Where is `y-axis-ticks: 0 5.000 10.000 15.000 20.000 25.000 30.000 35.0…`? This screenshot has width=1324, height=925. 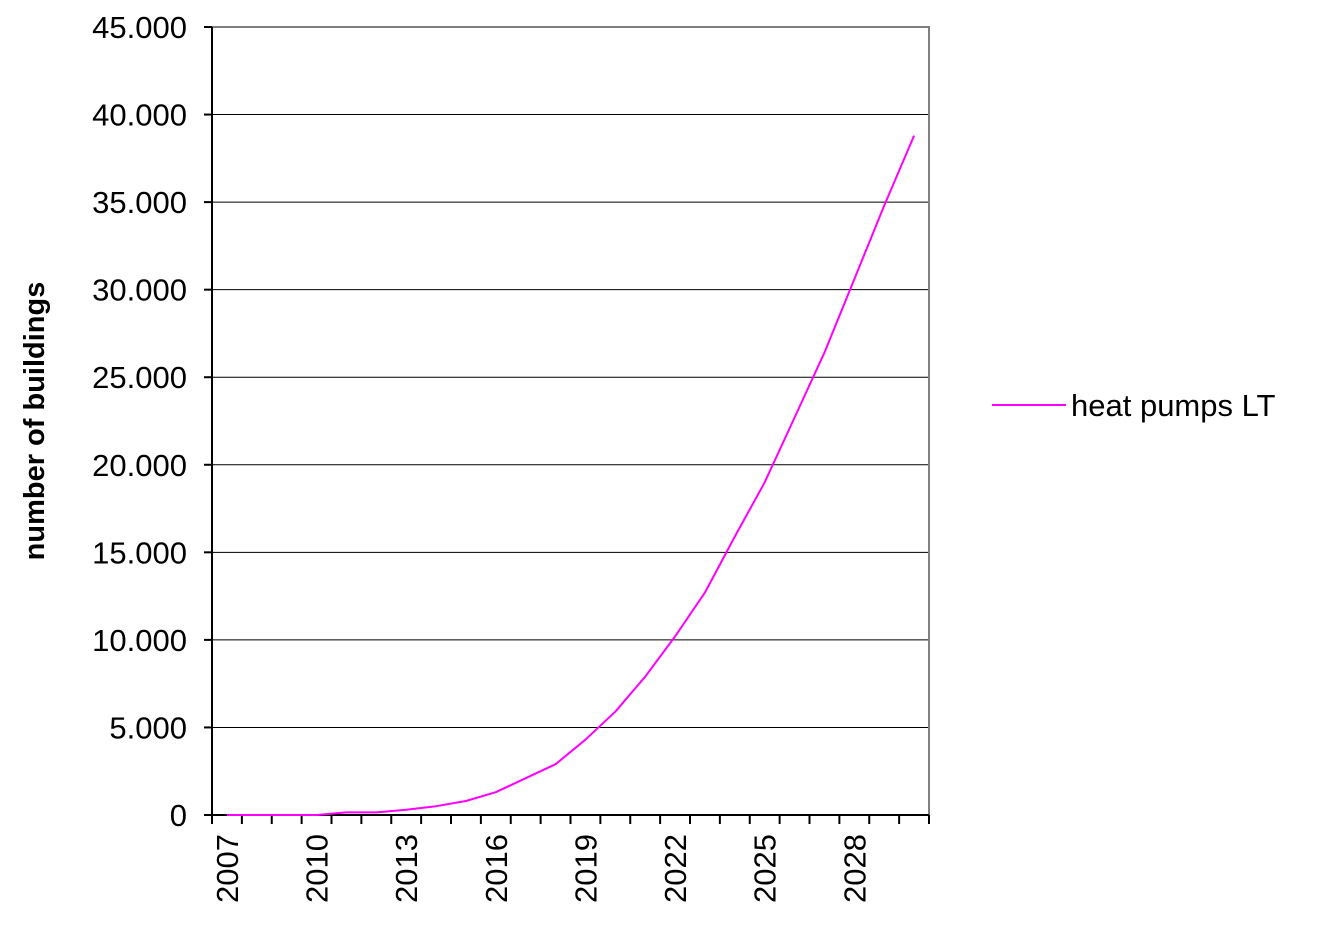 y-axis-ticks: 0 5.000 10.000 15.000 20.000 25.000 30.000 35.0… is located at coordinates (152, 421).